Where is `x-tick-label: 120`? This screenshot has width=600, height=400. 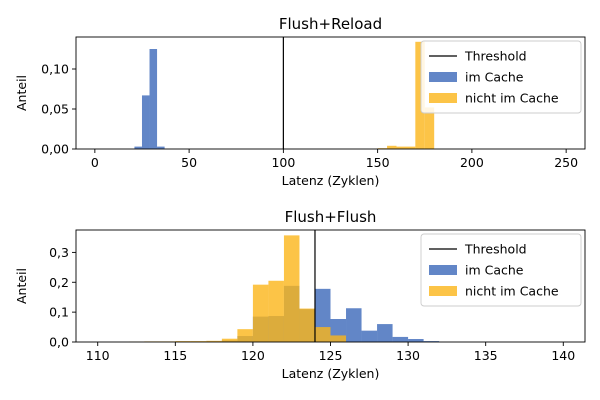 x-tick-label: 120 is located at coordinates (253, 355).